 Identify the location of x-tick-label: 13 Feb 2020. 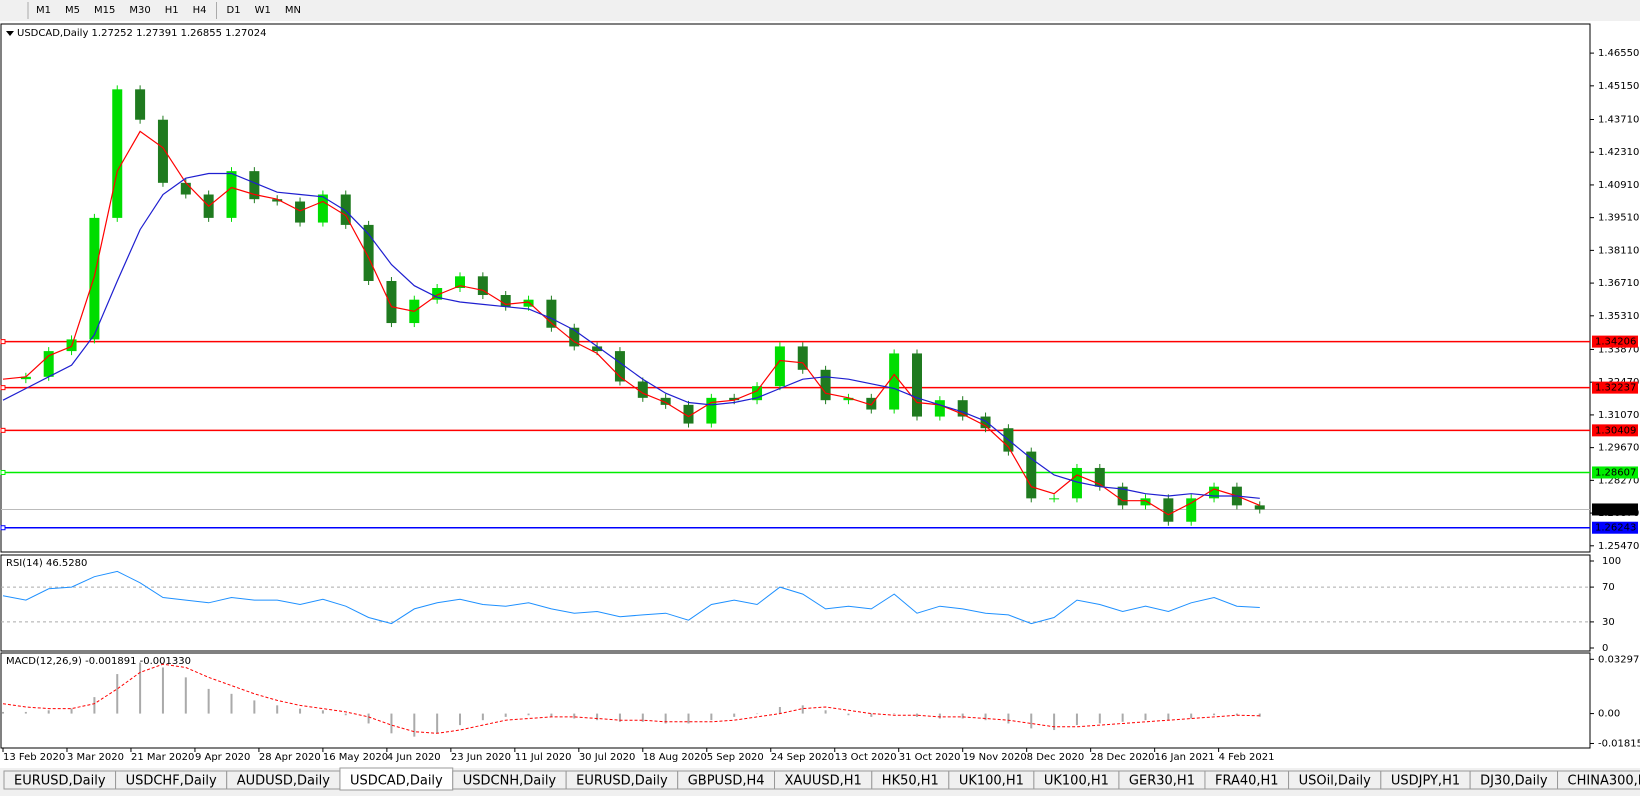
(34, 757).